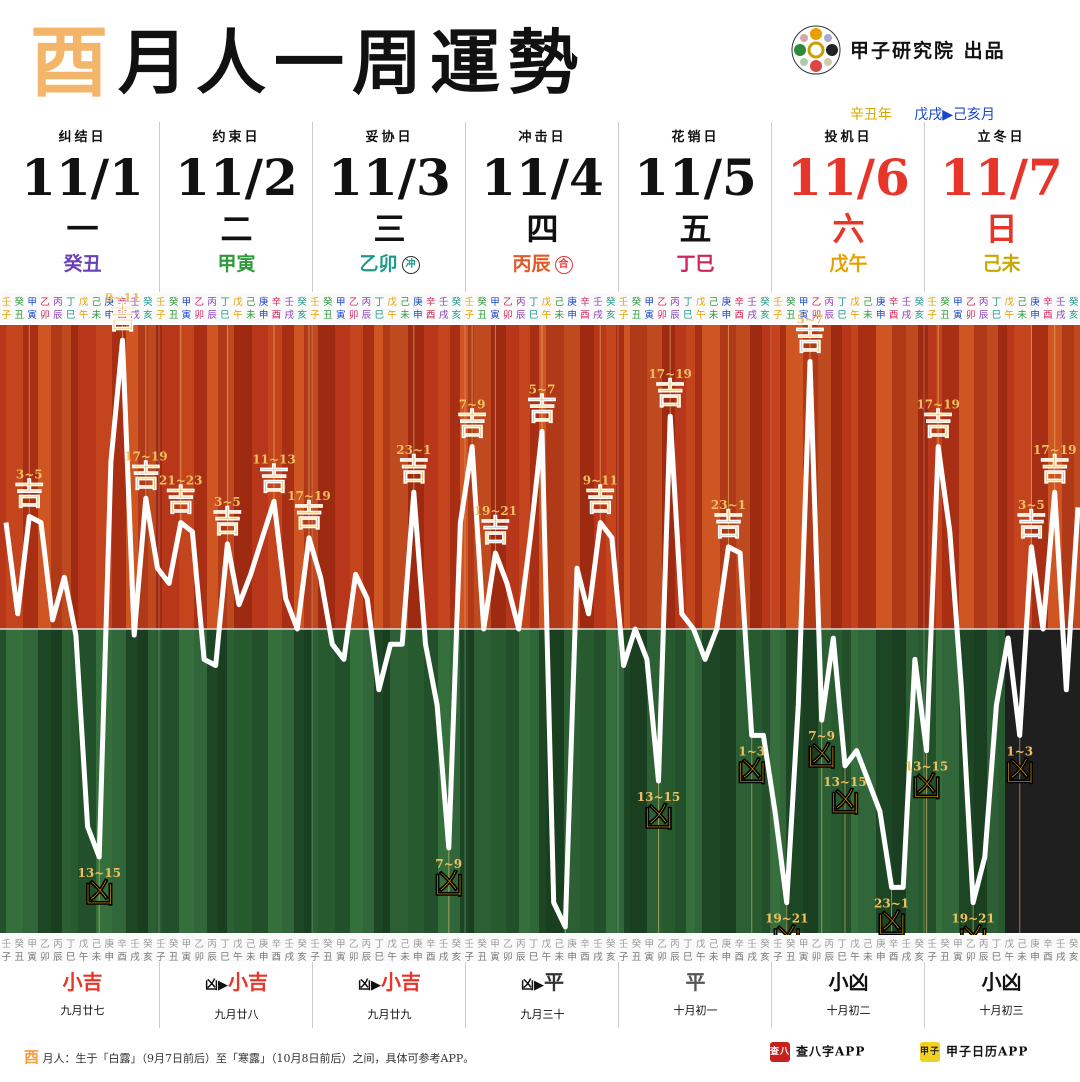 The image size is (1080, 1082). I want to click on annotation-hours: 17~19, so click(1054, 450).